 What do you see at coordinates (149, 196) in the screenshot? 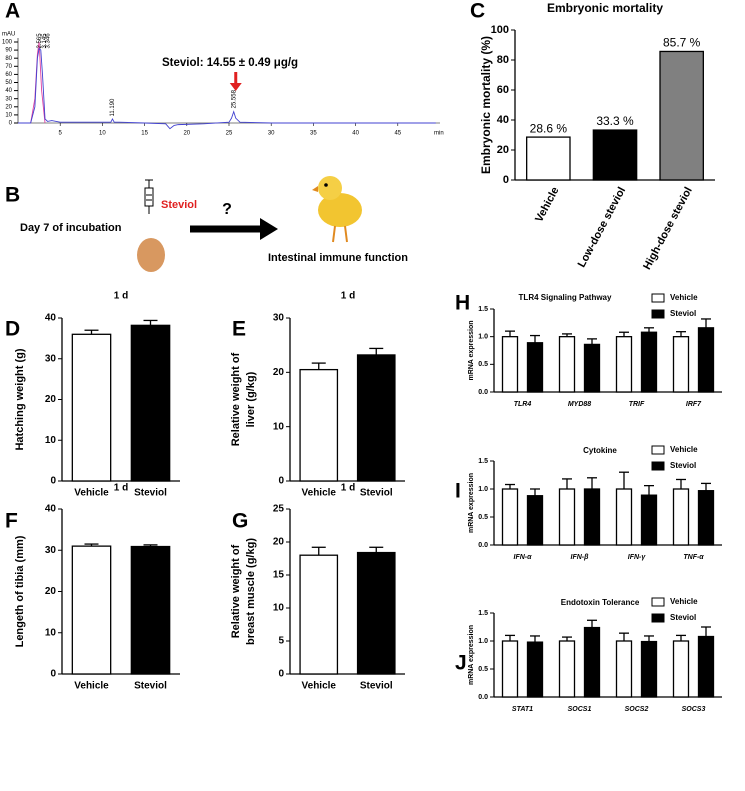
I see `syringe` at bounding box center [149, 196].